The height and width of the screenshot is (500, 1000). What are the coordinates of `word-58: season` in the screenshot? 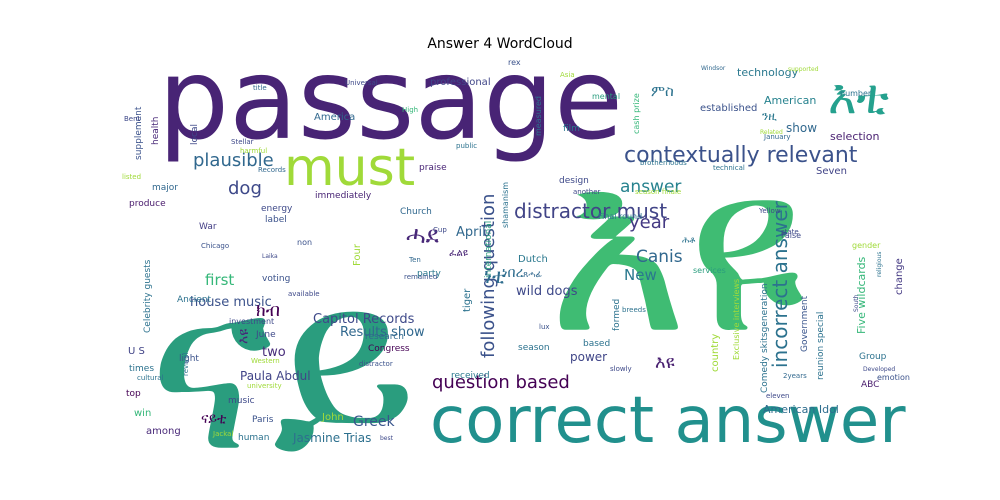 It's located at (534, 348).